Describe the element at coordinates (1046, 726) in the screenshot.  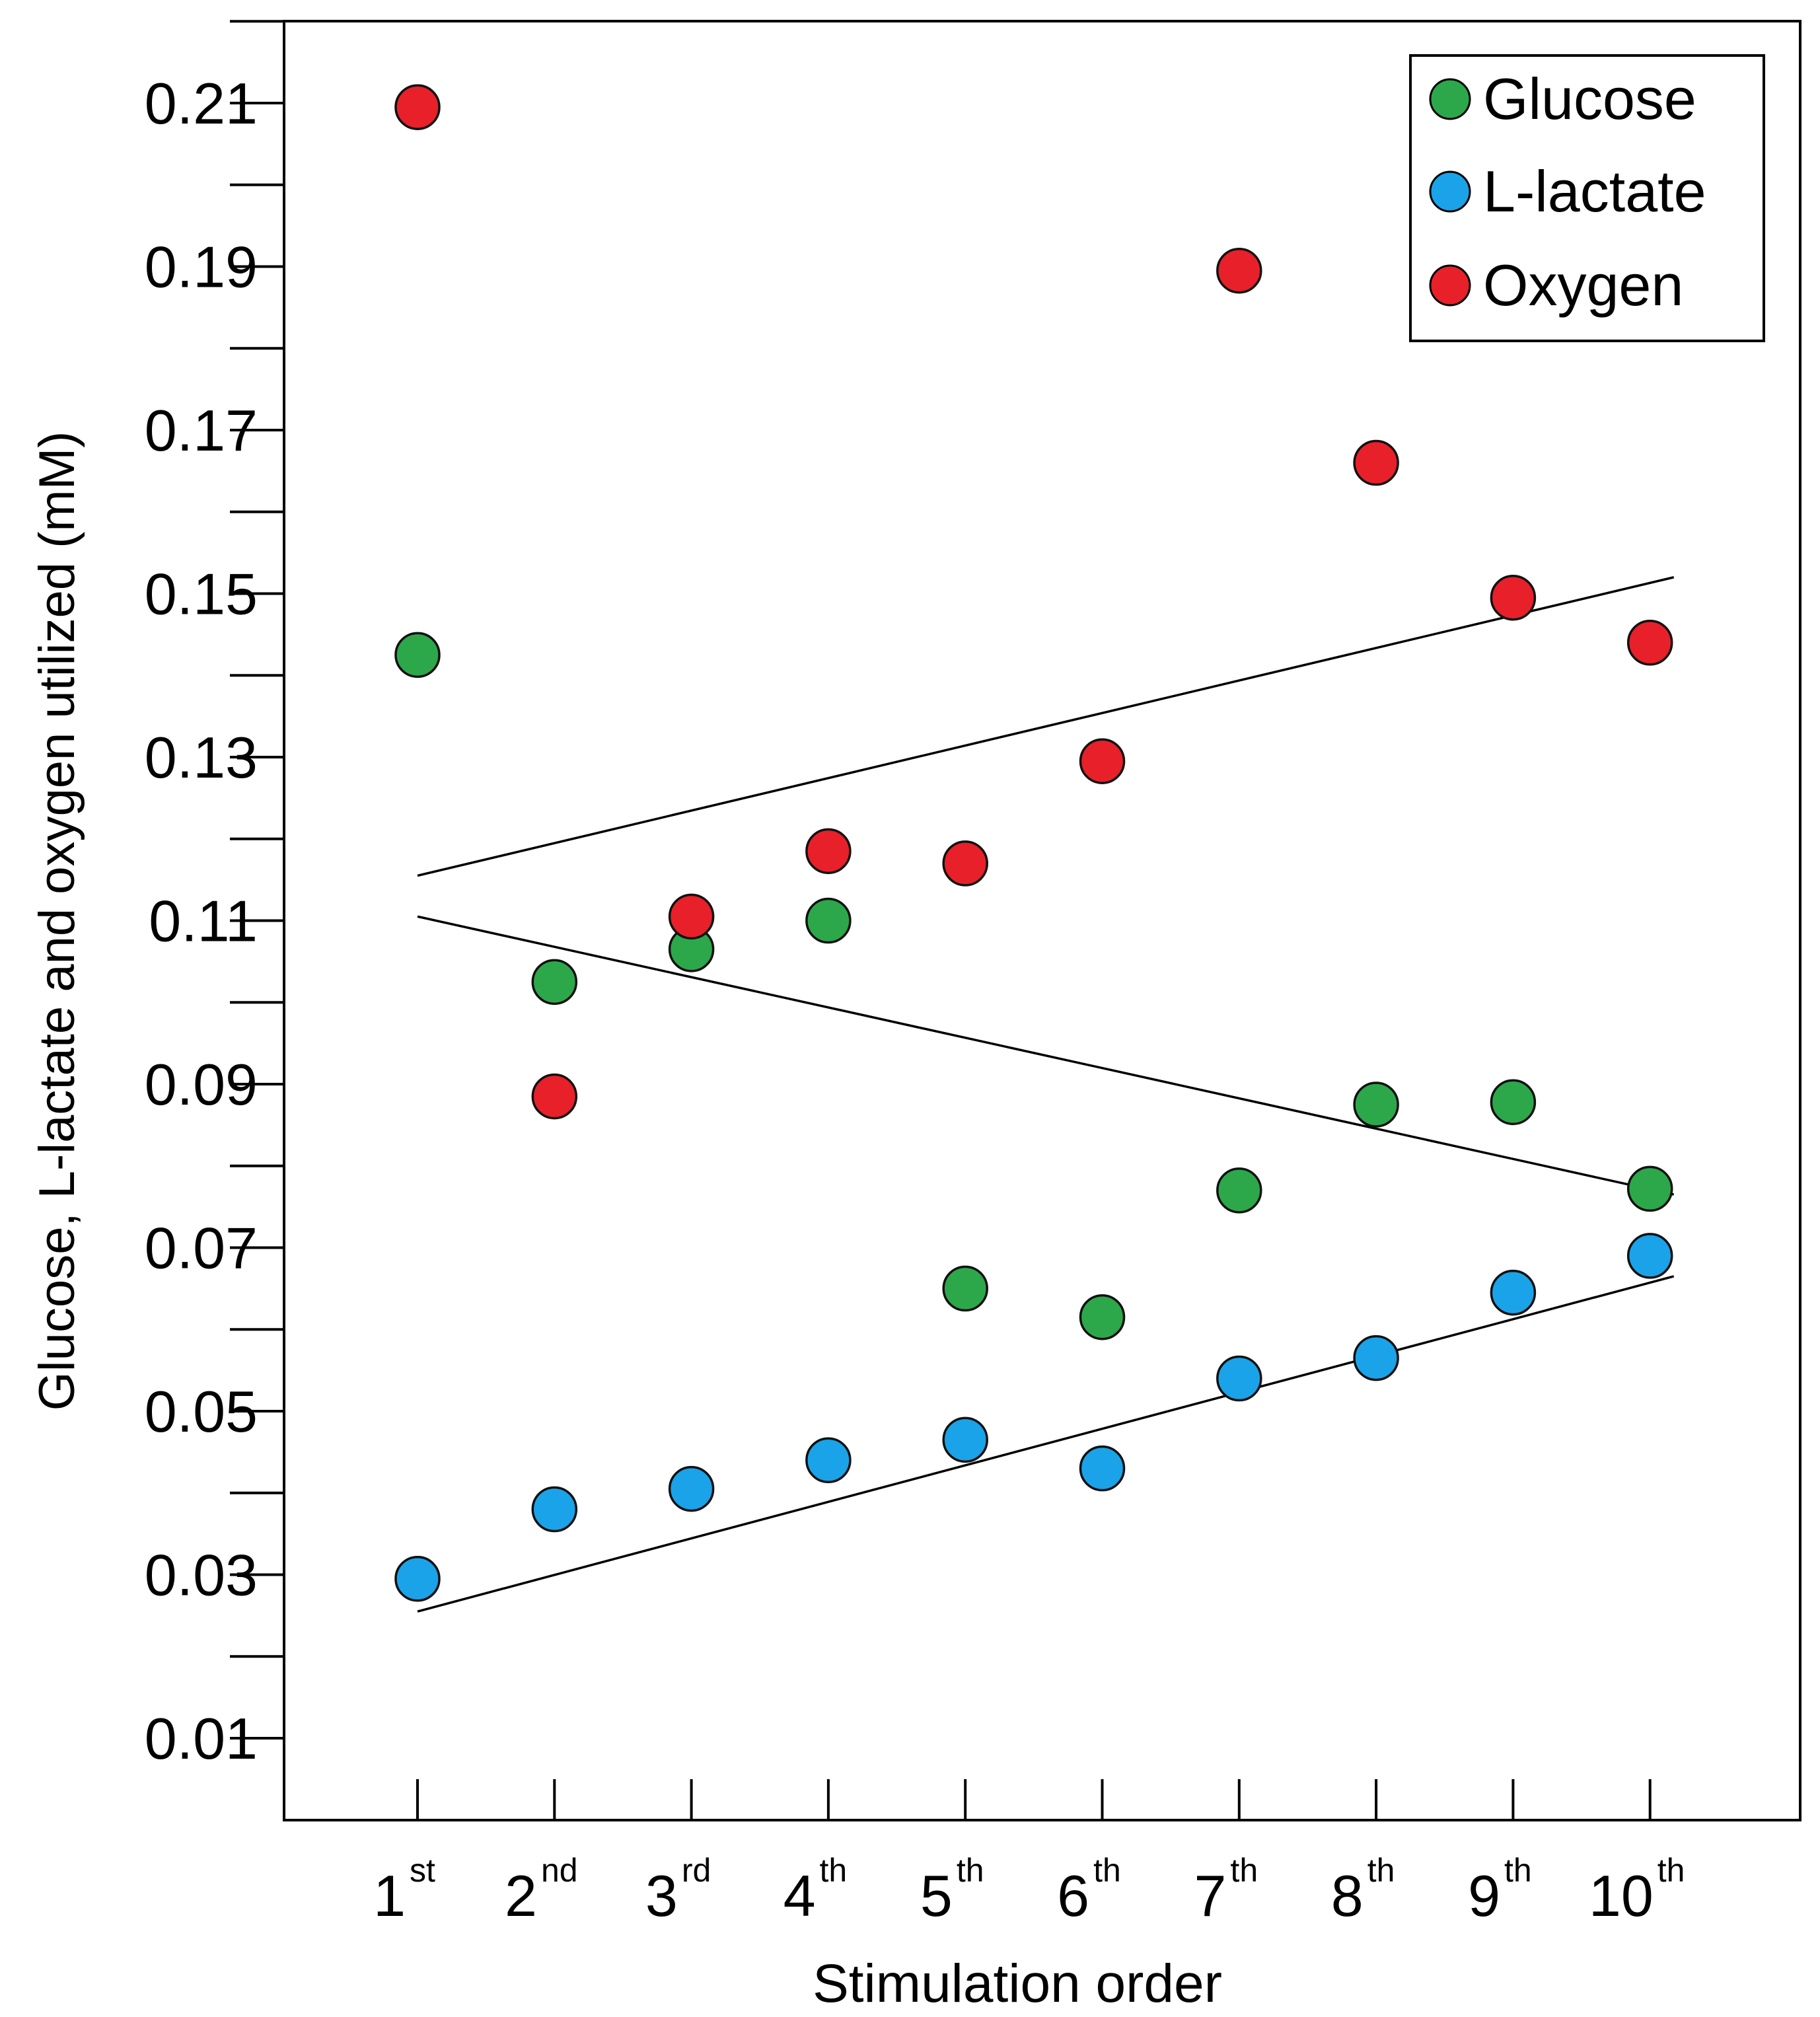
I see `trend-line-oxygen` at that location.